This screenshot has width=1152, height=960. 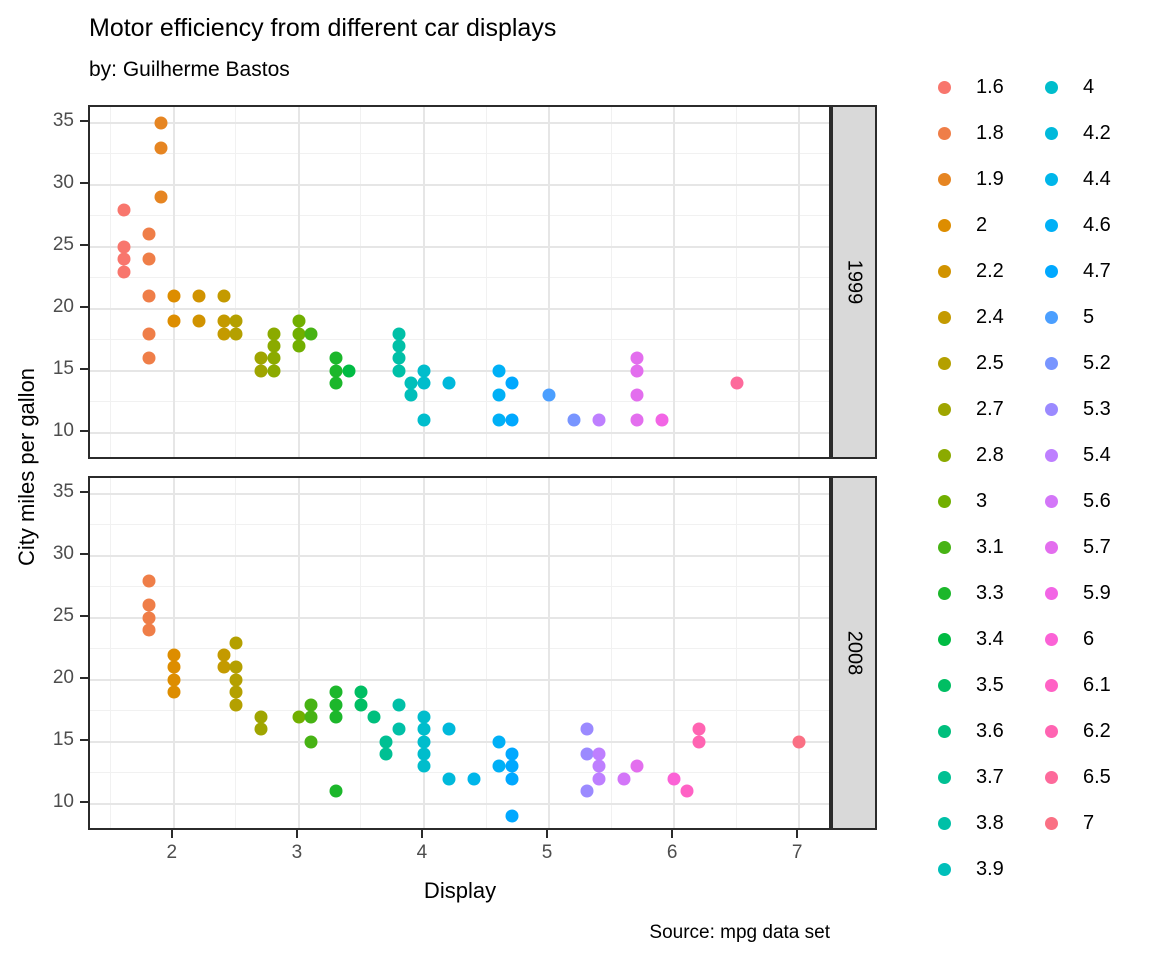 What do you see at coordinates (1078, 640) in the screenshot?
I see `legend-item: 6` at bounding box center [1078, 640].